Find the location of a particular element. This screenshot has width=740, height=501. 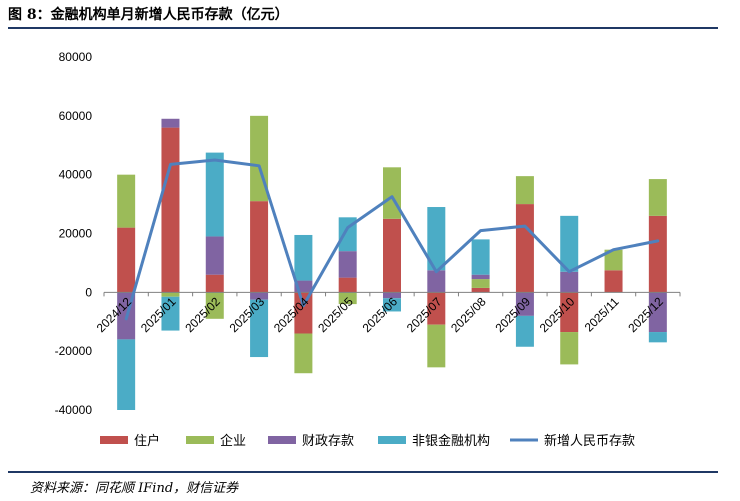

y-tick-label: 0 is located at coordinates (88, 292).